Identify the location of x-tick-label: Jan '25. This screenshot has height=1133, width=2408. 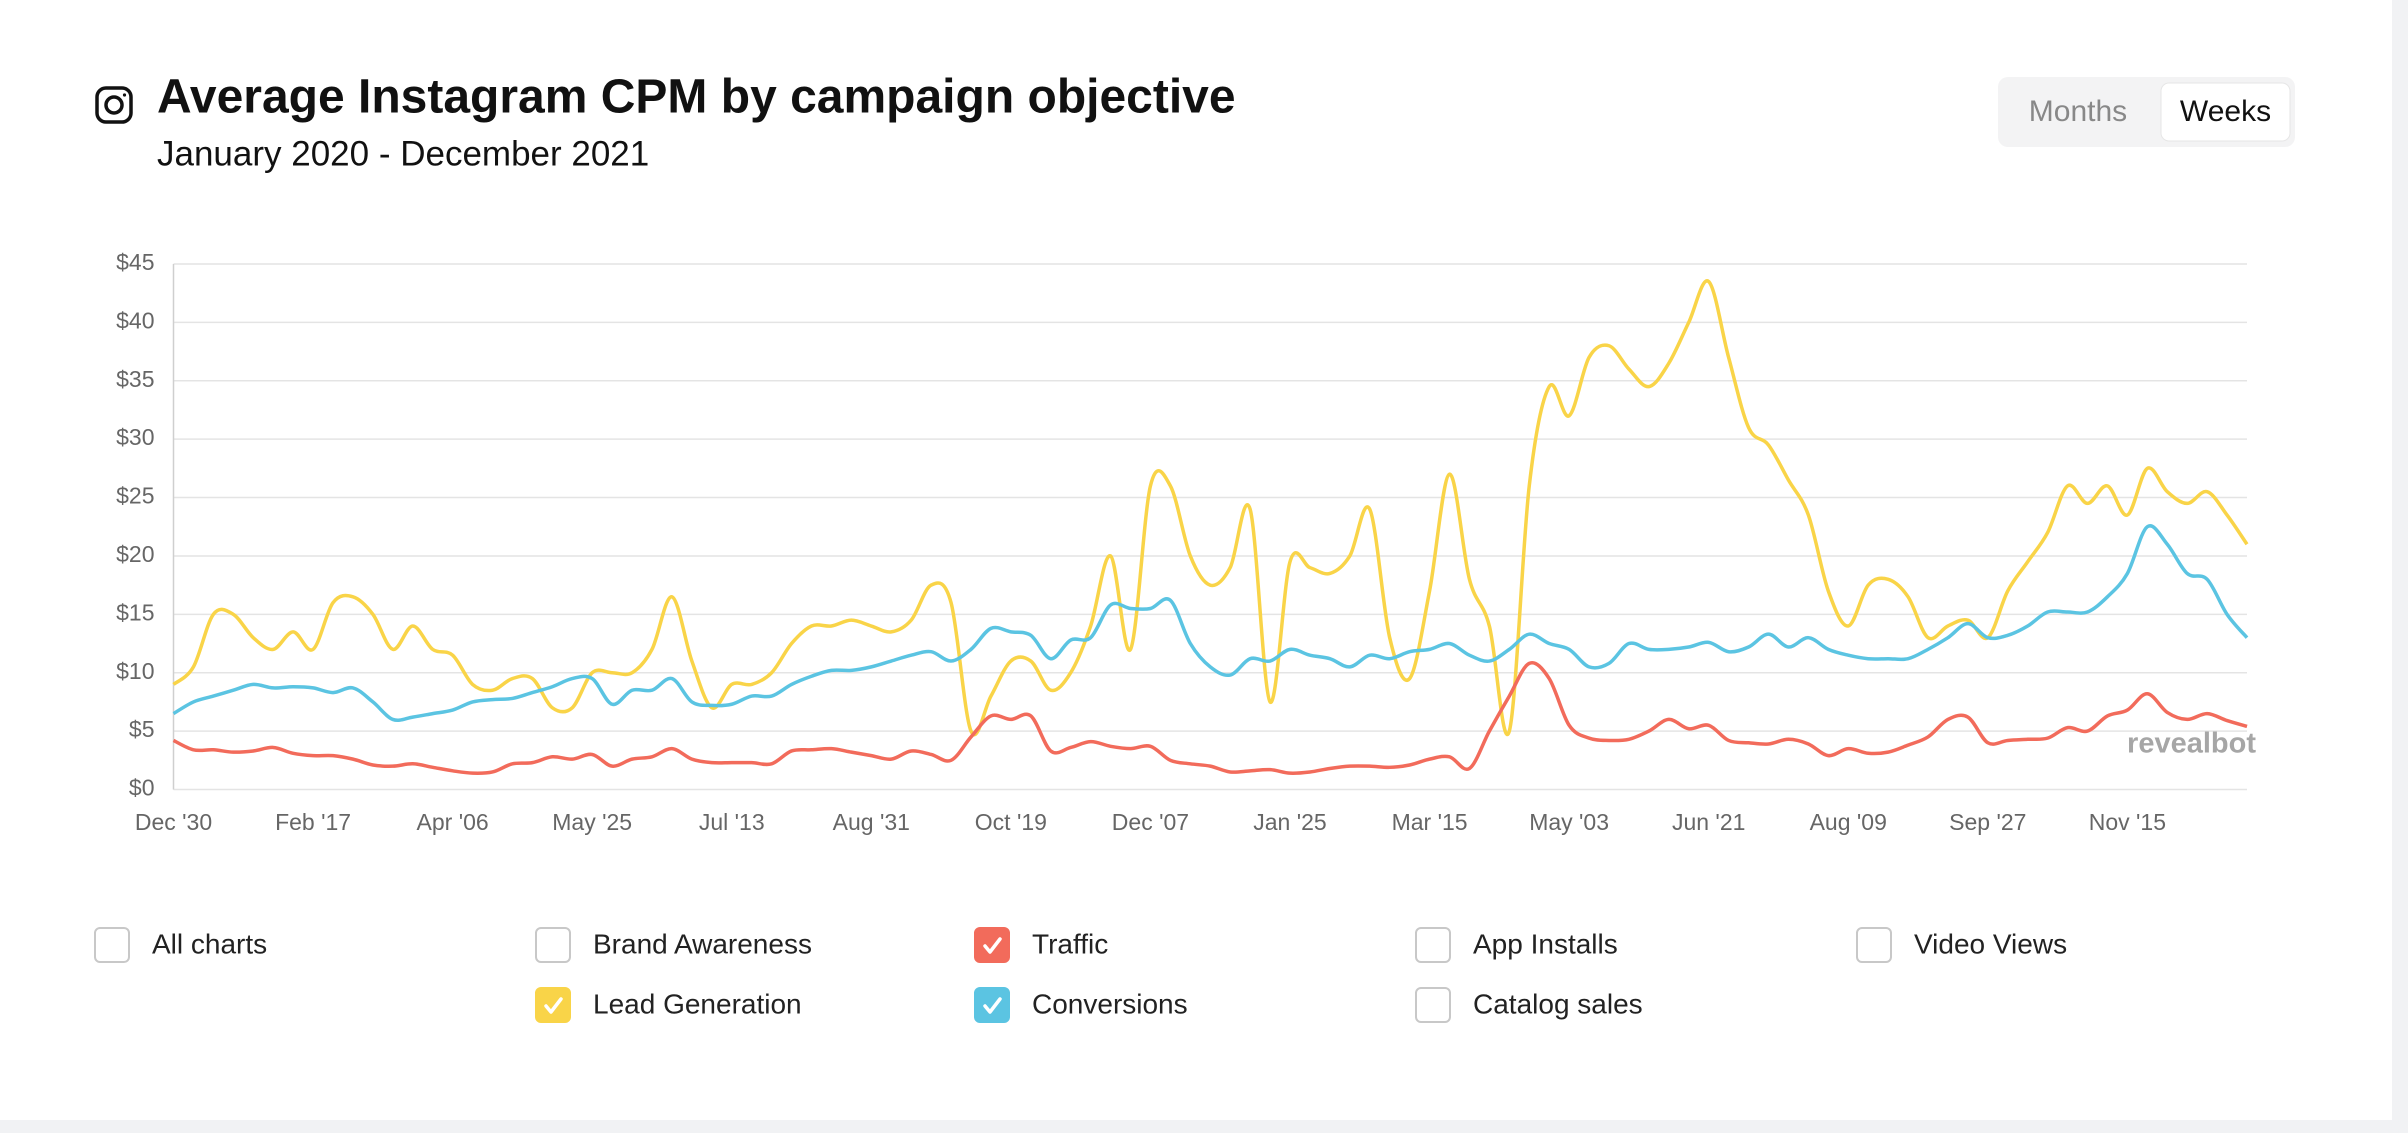
(1289, 822).